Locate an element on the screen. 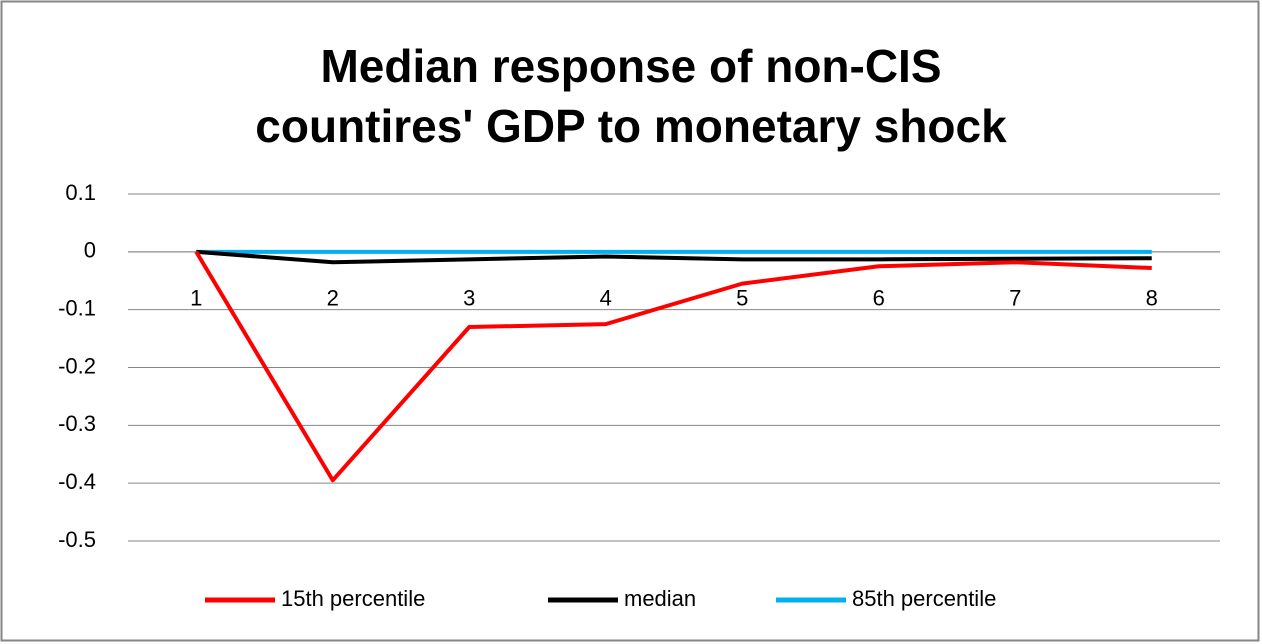  series-line is located at coordinates (674, 257).